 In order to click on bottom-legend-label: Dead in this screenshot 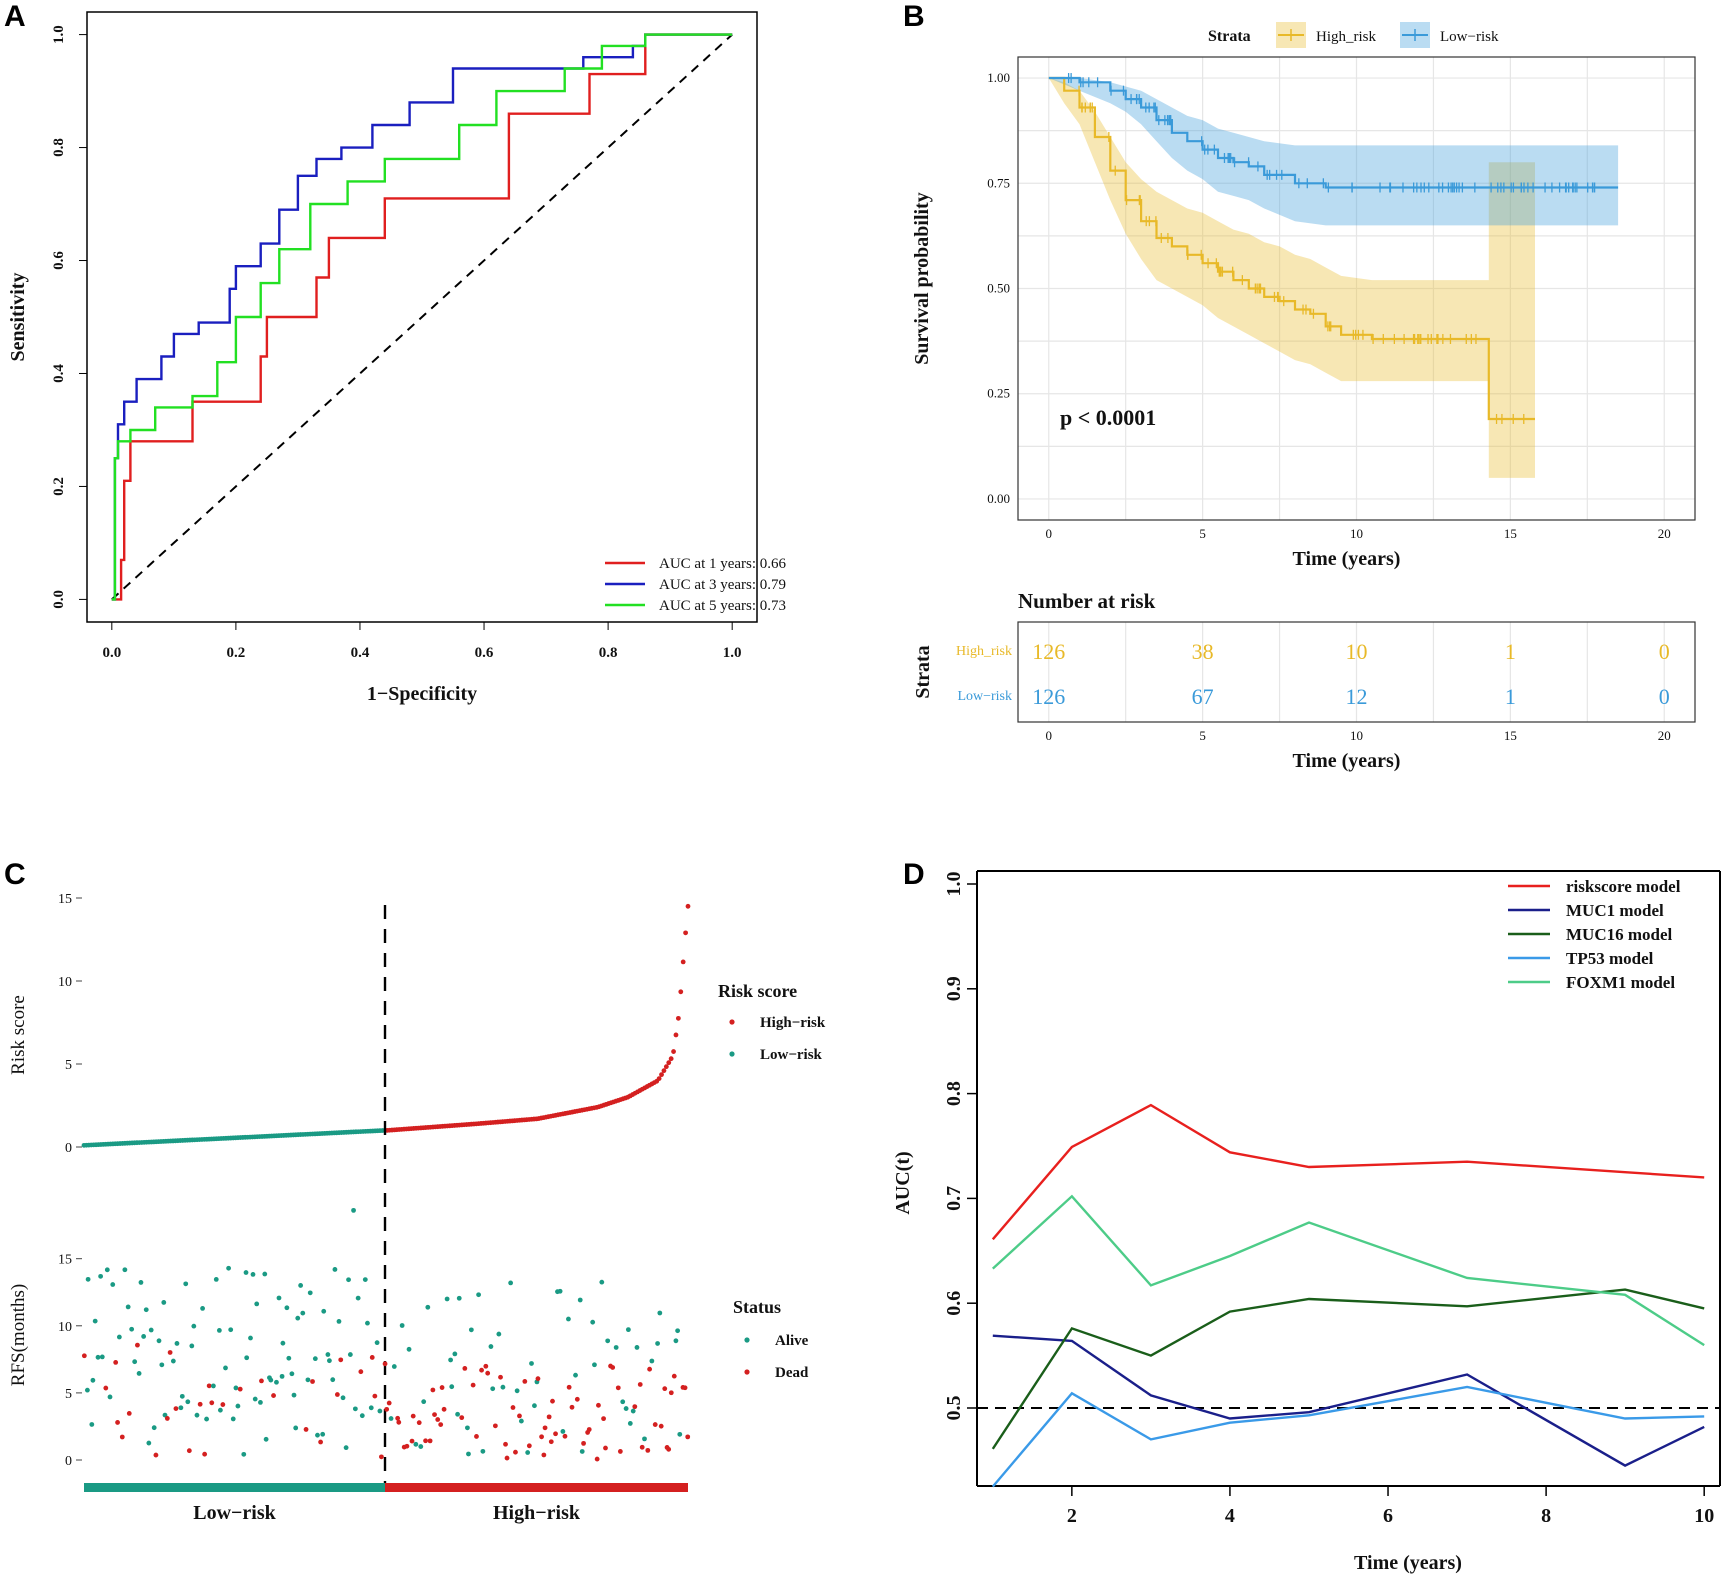, I will do `click(792, 1373)`.